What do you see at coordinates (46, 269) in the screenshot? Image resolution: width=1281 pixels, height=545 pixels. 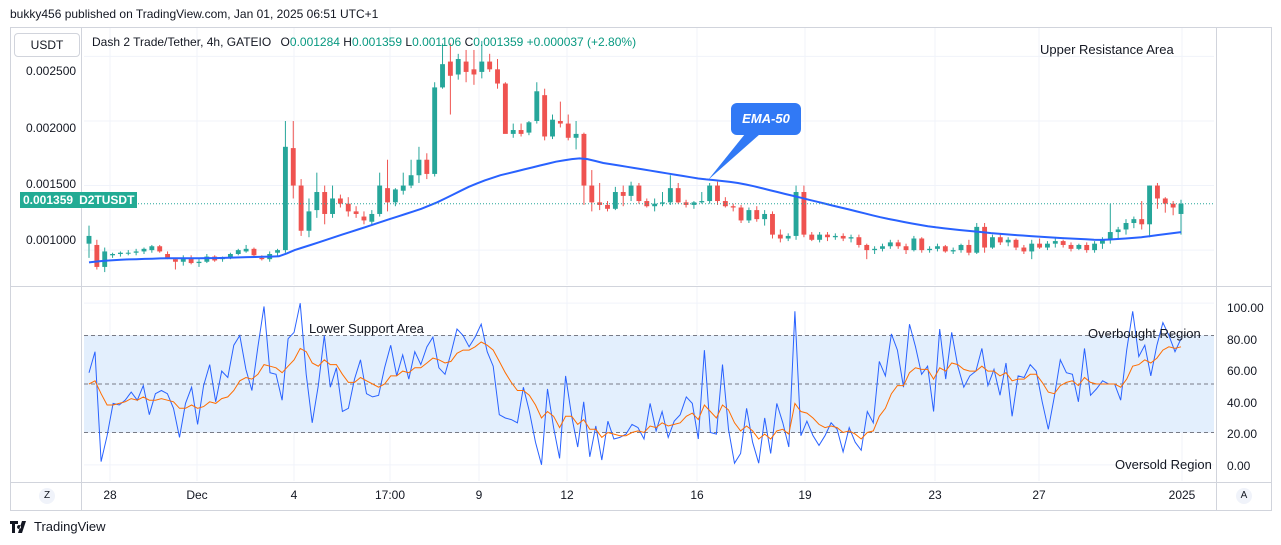 I see `left-price-scale` at bounding box center [46, 269].